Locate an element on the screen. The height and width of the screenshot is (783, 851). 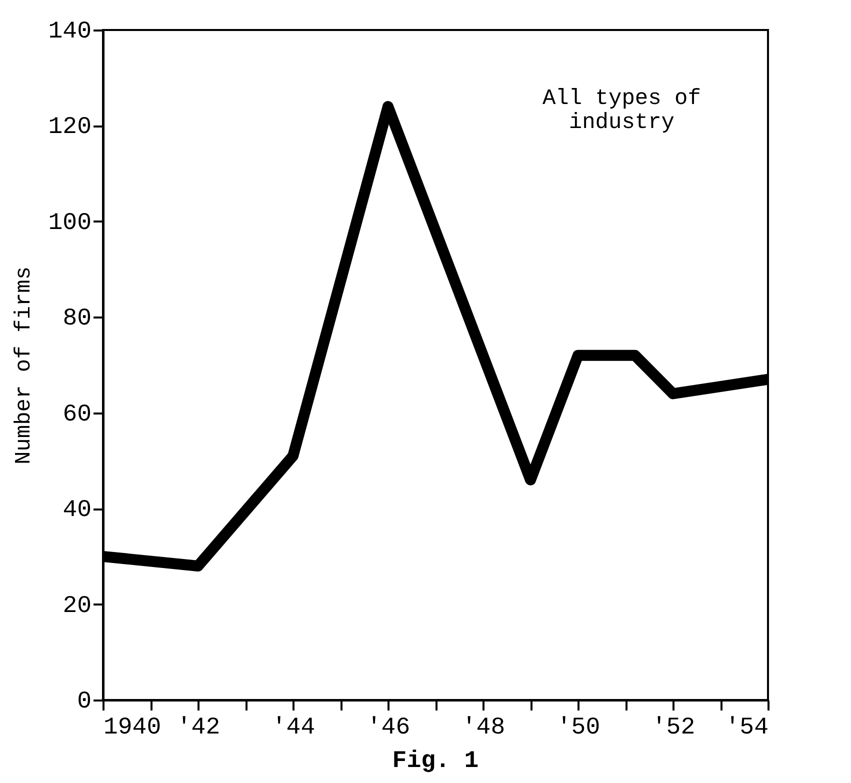
x-tick-label: '52 is located at coordinates (674, 728).